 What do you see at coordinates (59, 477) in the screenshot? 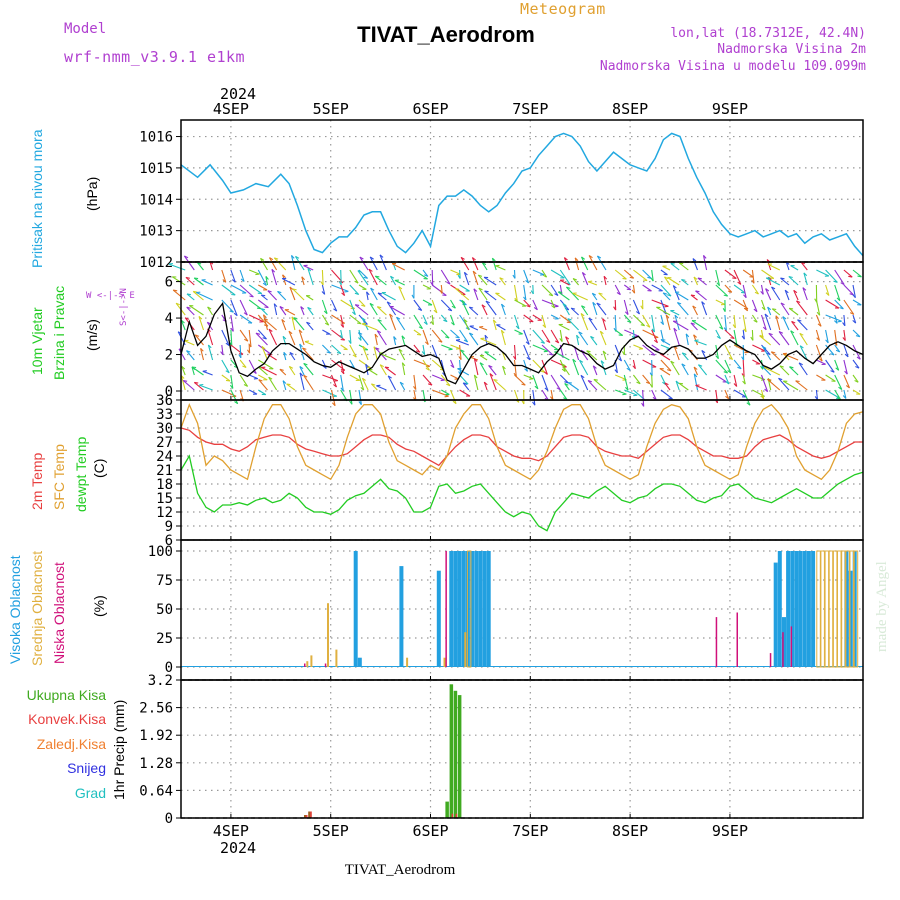
I see `temp-label-2: SFC Temp` at bounding box center [59, 477].